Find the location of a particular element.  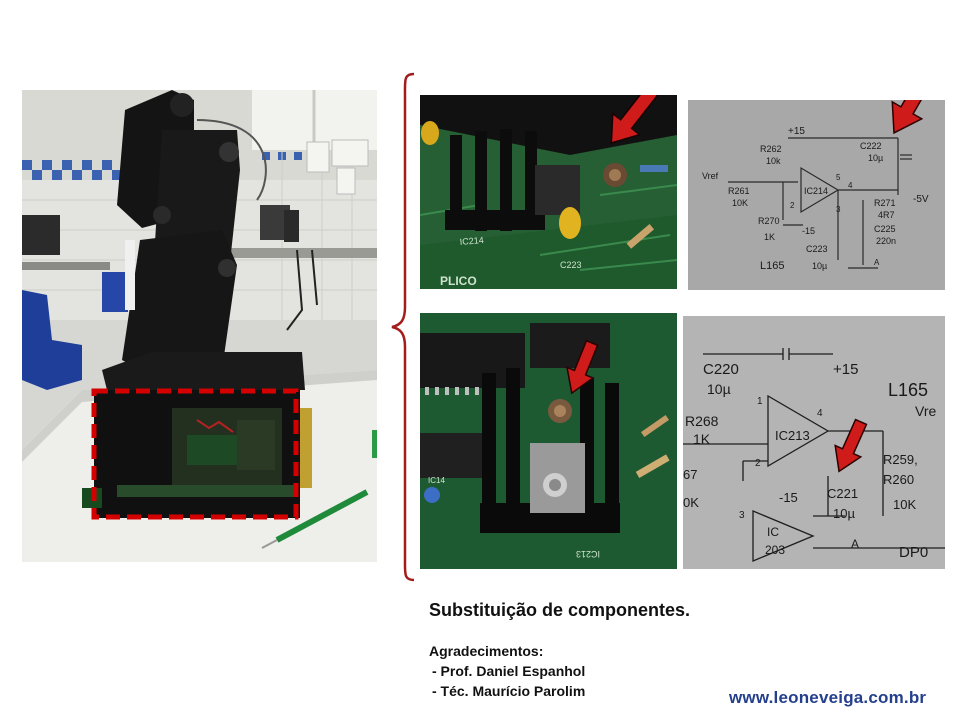

sch-ic214: IC214 is located at coordinates (816, 191).